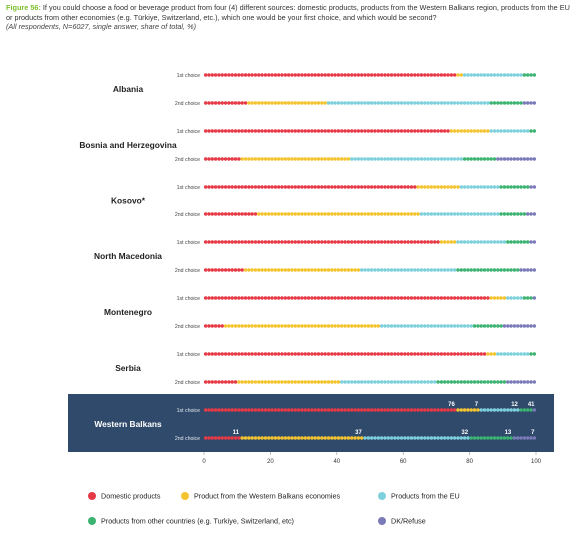 This screenshot has width=582, height=550. What do you see at coordinates (527, 237) in the screenshot?
I see `data-label-other: 7` at bounding box center [527, 237].